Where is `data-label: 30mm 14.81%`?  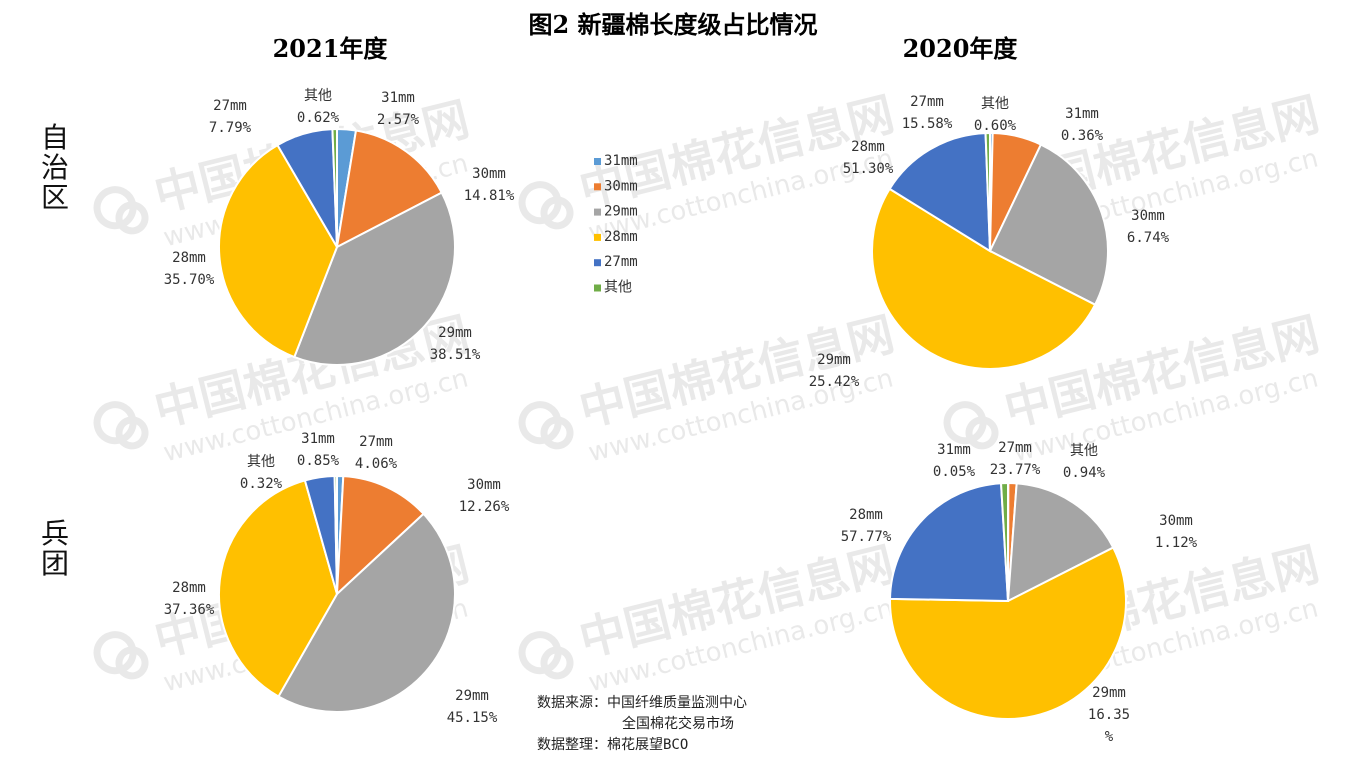 data-label: 30mm 14.81% is located at coordinates (489, 185).